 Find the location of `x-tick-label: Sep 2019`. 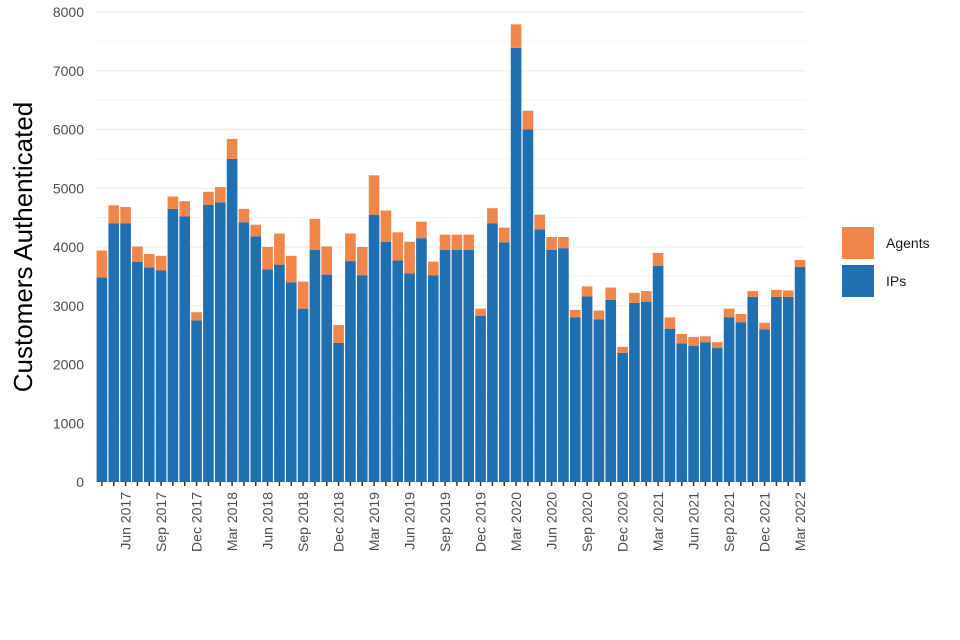

x-tick-label: Sep 2019 is located at coordinates (445, 522).